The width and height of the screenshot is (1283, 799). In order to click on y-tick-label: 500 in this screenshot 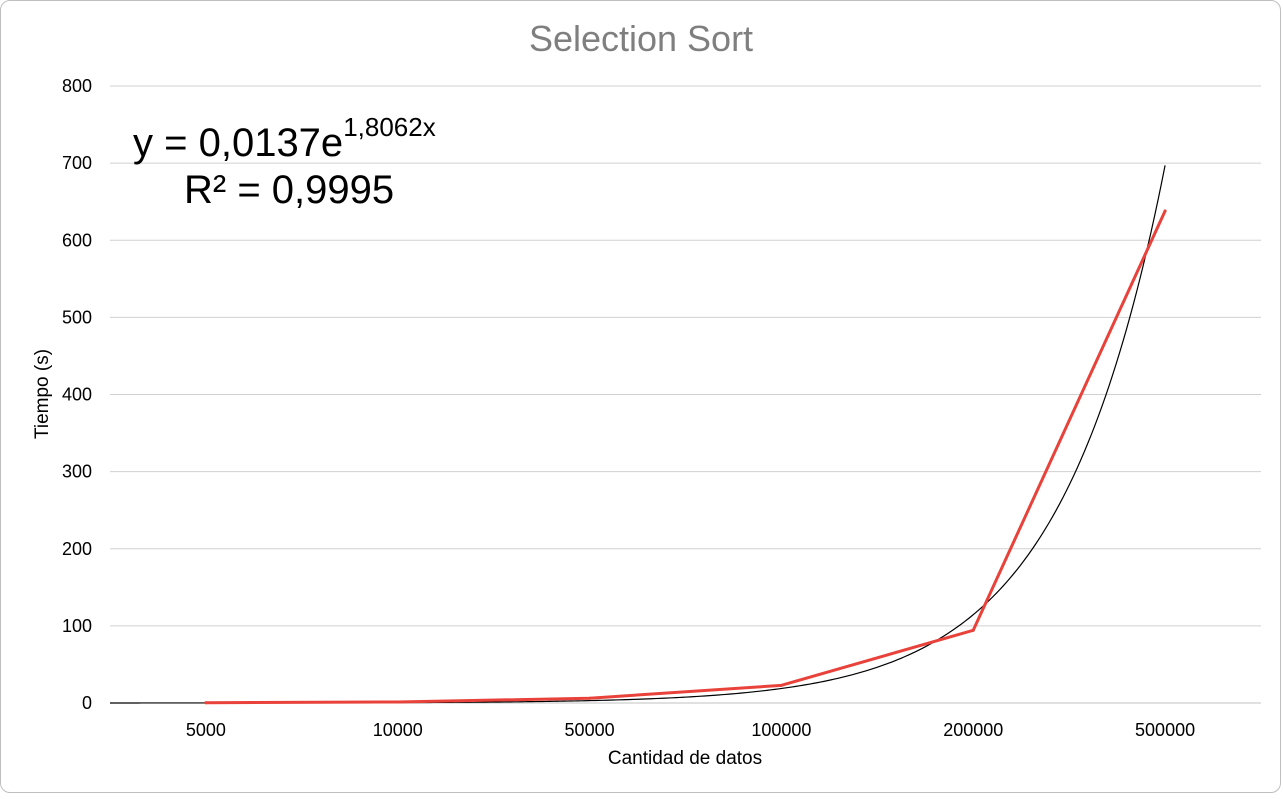, I will do `click(77, 317)`.